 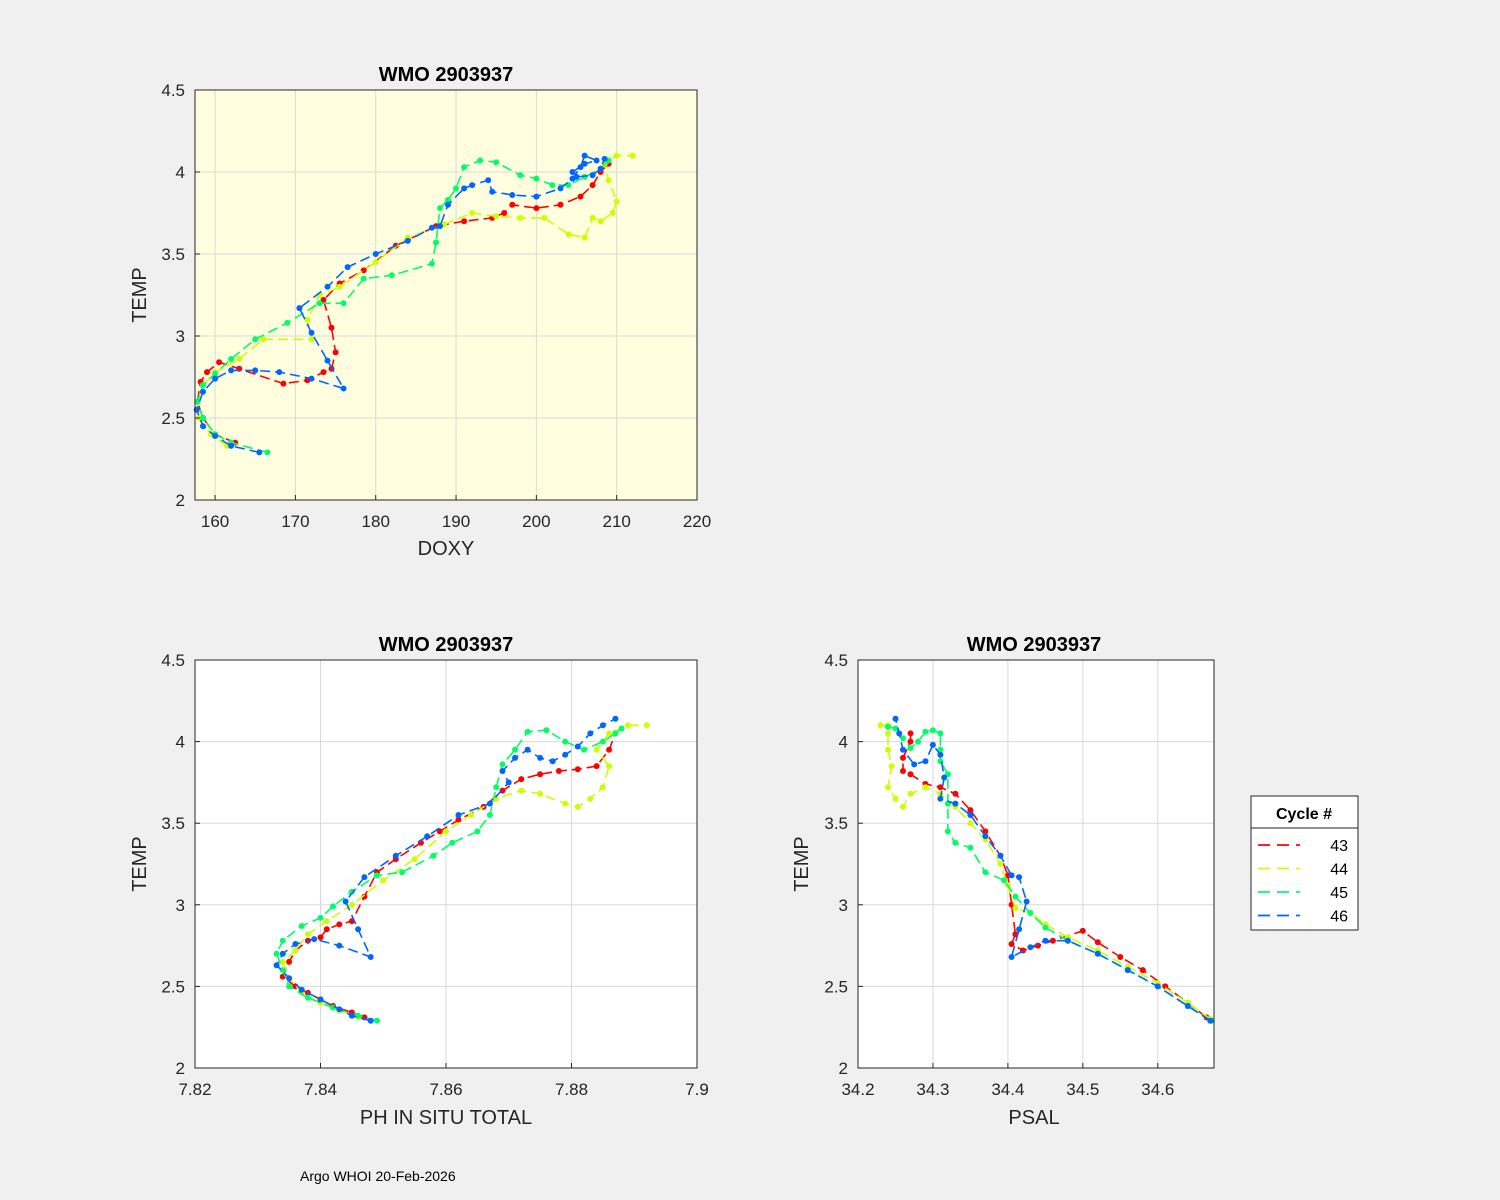 What do you see at coordinates (836, 986) in the screenshot?
I see `y-tick-label: 2.5` at bounding box center [836, 986].